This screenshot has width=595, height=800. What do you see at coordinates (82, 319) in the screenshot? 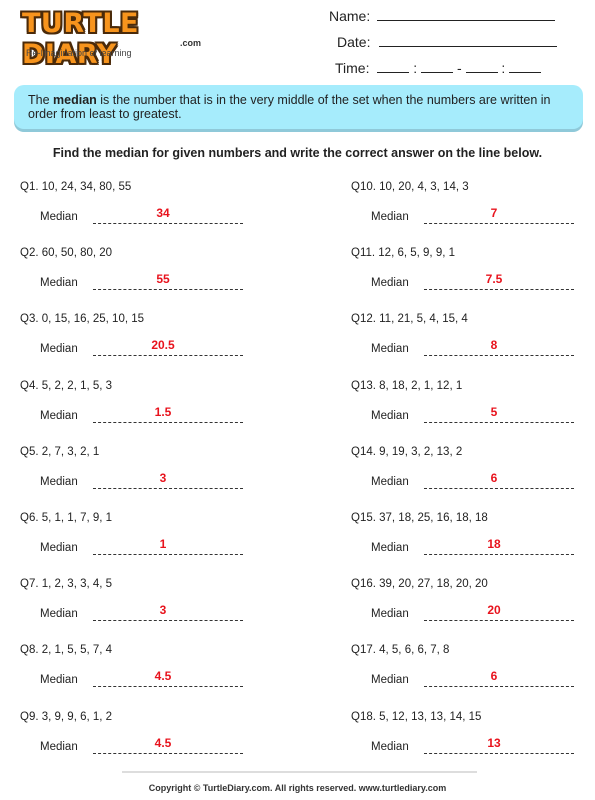
I see `question-text: Q3. 0, 15, 16, 25, 10, 15` at bounding box center [82, 319].